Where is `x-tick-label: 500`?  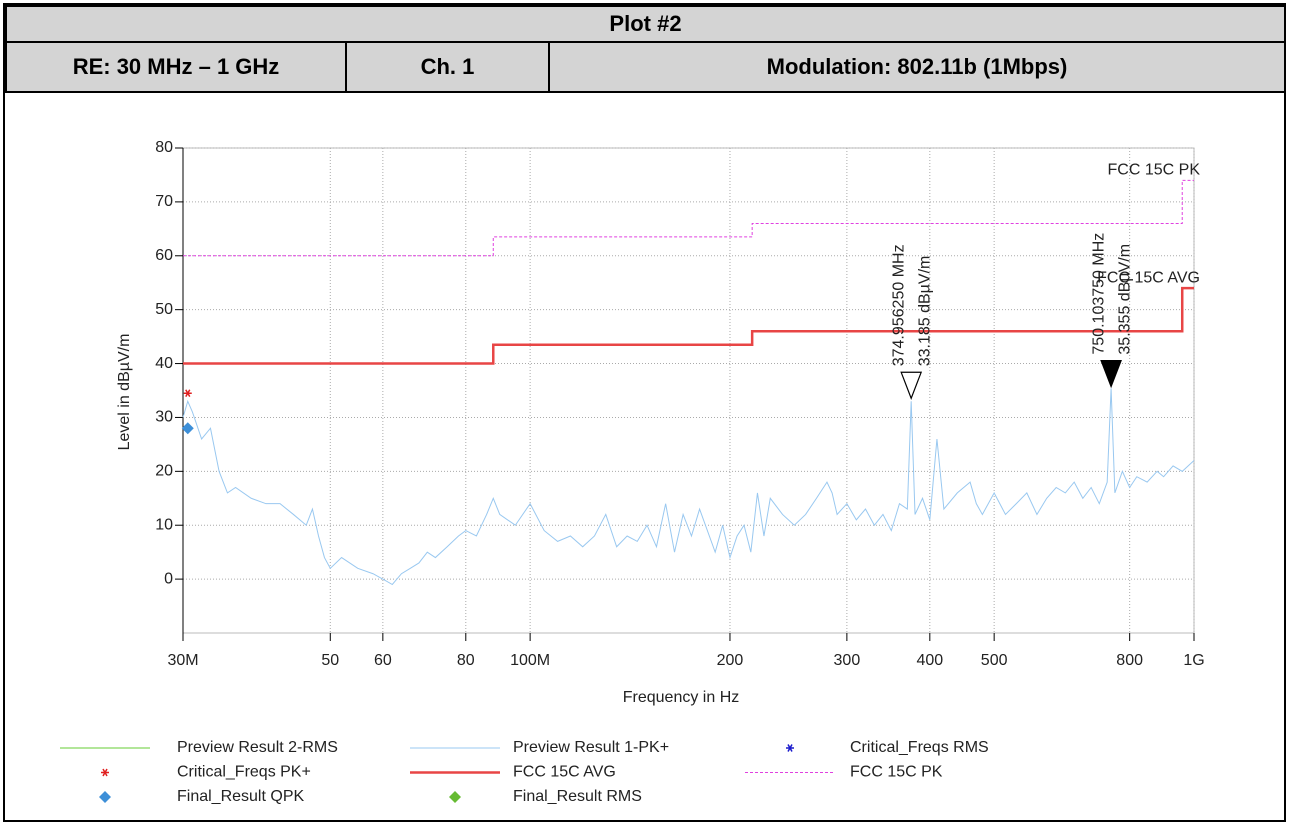
x-tick-label: 500 is located at coordinates (994, 660).